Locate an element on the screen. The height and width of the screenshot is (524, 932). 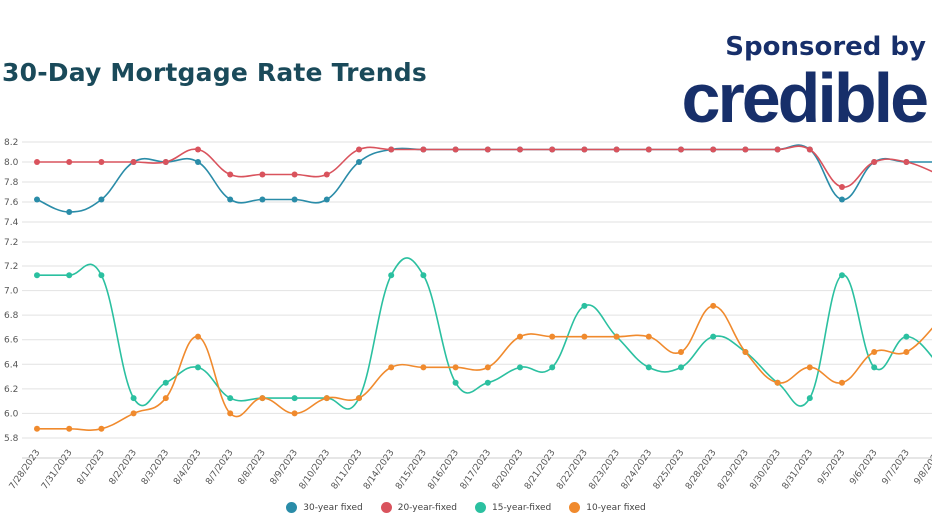
x-tick-label: 9/6/2023 is located at coordinates (863, 467).